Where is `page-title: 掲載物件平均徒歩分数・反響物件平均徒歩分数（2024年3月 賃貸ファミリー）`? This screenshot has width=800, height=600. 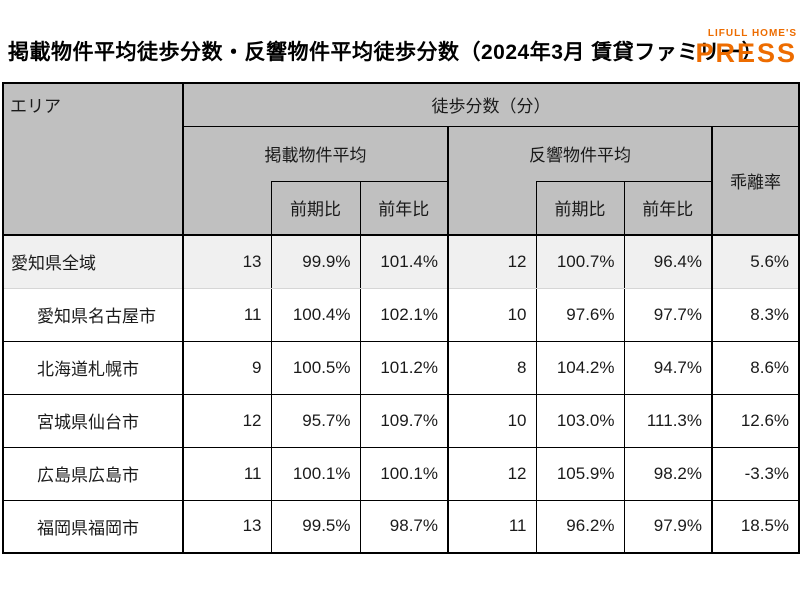 page-title: 掲載物件平均徒歩分数・反響物件平均徒歩分数（2024年3月 賃貸ファミリー） is located at coordinates (386, 52).